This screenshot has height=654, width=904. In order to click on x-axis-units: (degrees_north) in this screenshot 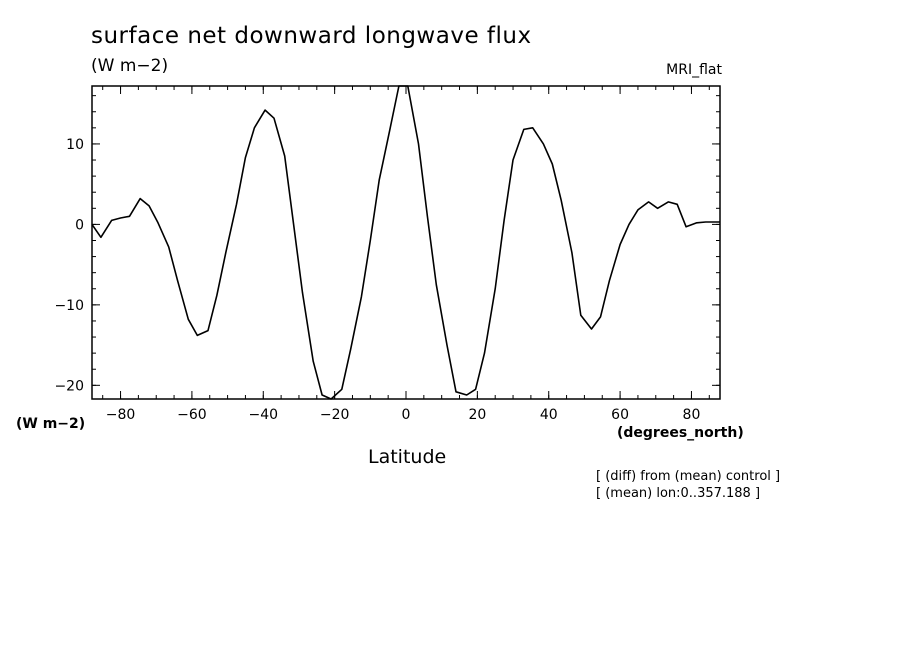, I will do `click(680, 433)`.